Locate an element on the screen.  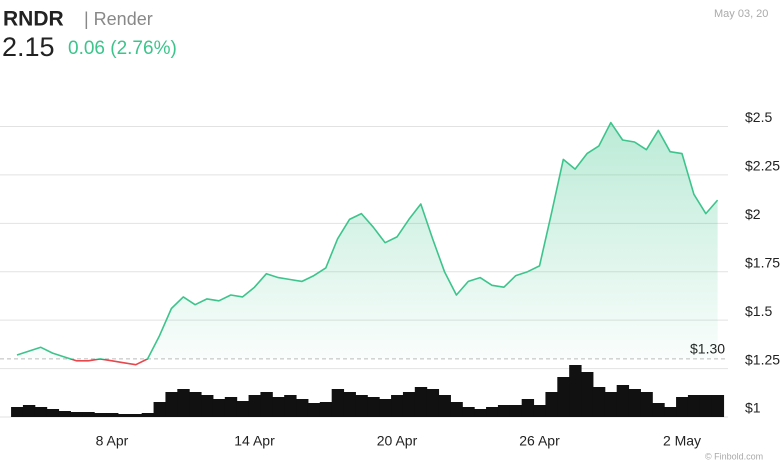
x-tick-label: 14 Apr is located at coordinates (254, 441).